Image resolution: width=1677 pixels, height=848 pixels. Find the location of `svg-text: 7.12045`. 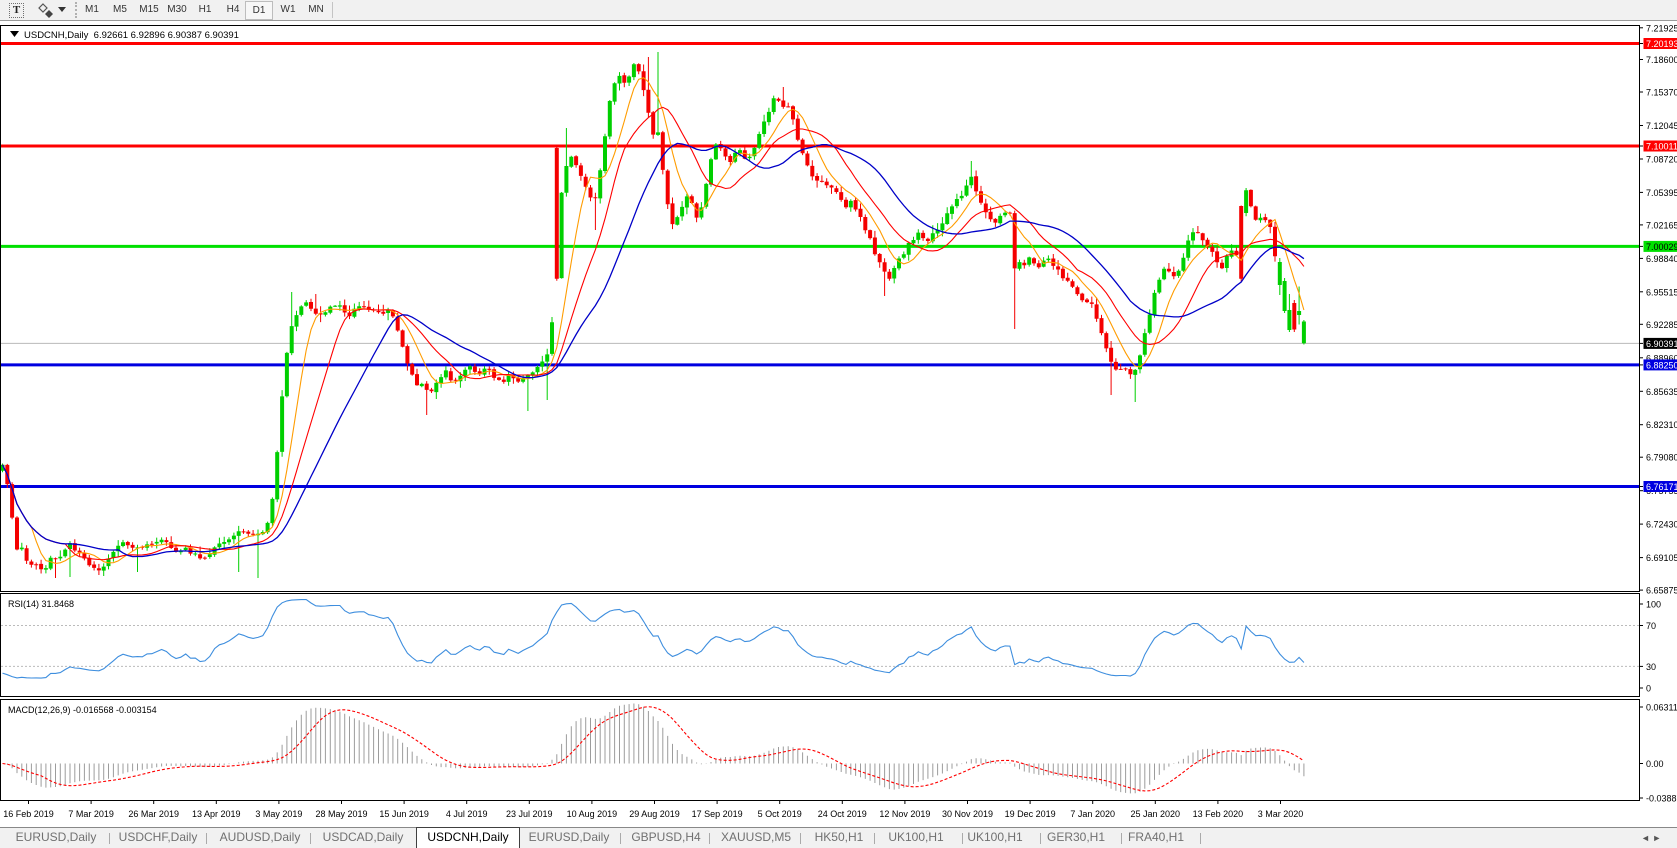

svg-text: 7.12045 is located at coordinates (1661, 126).